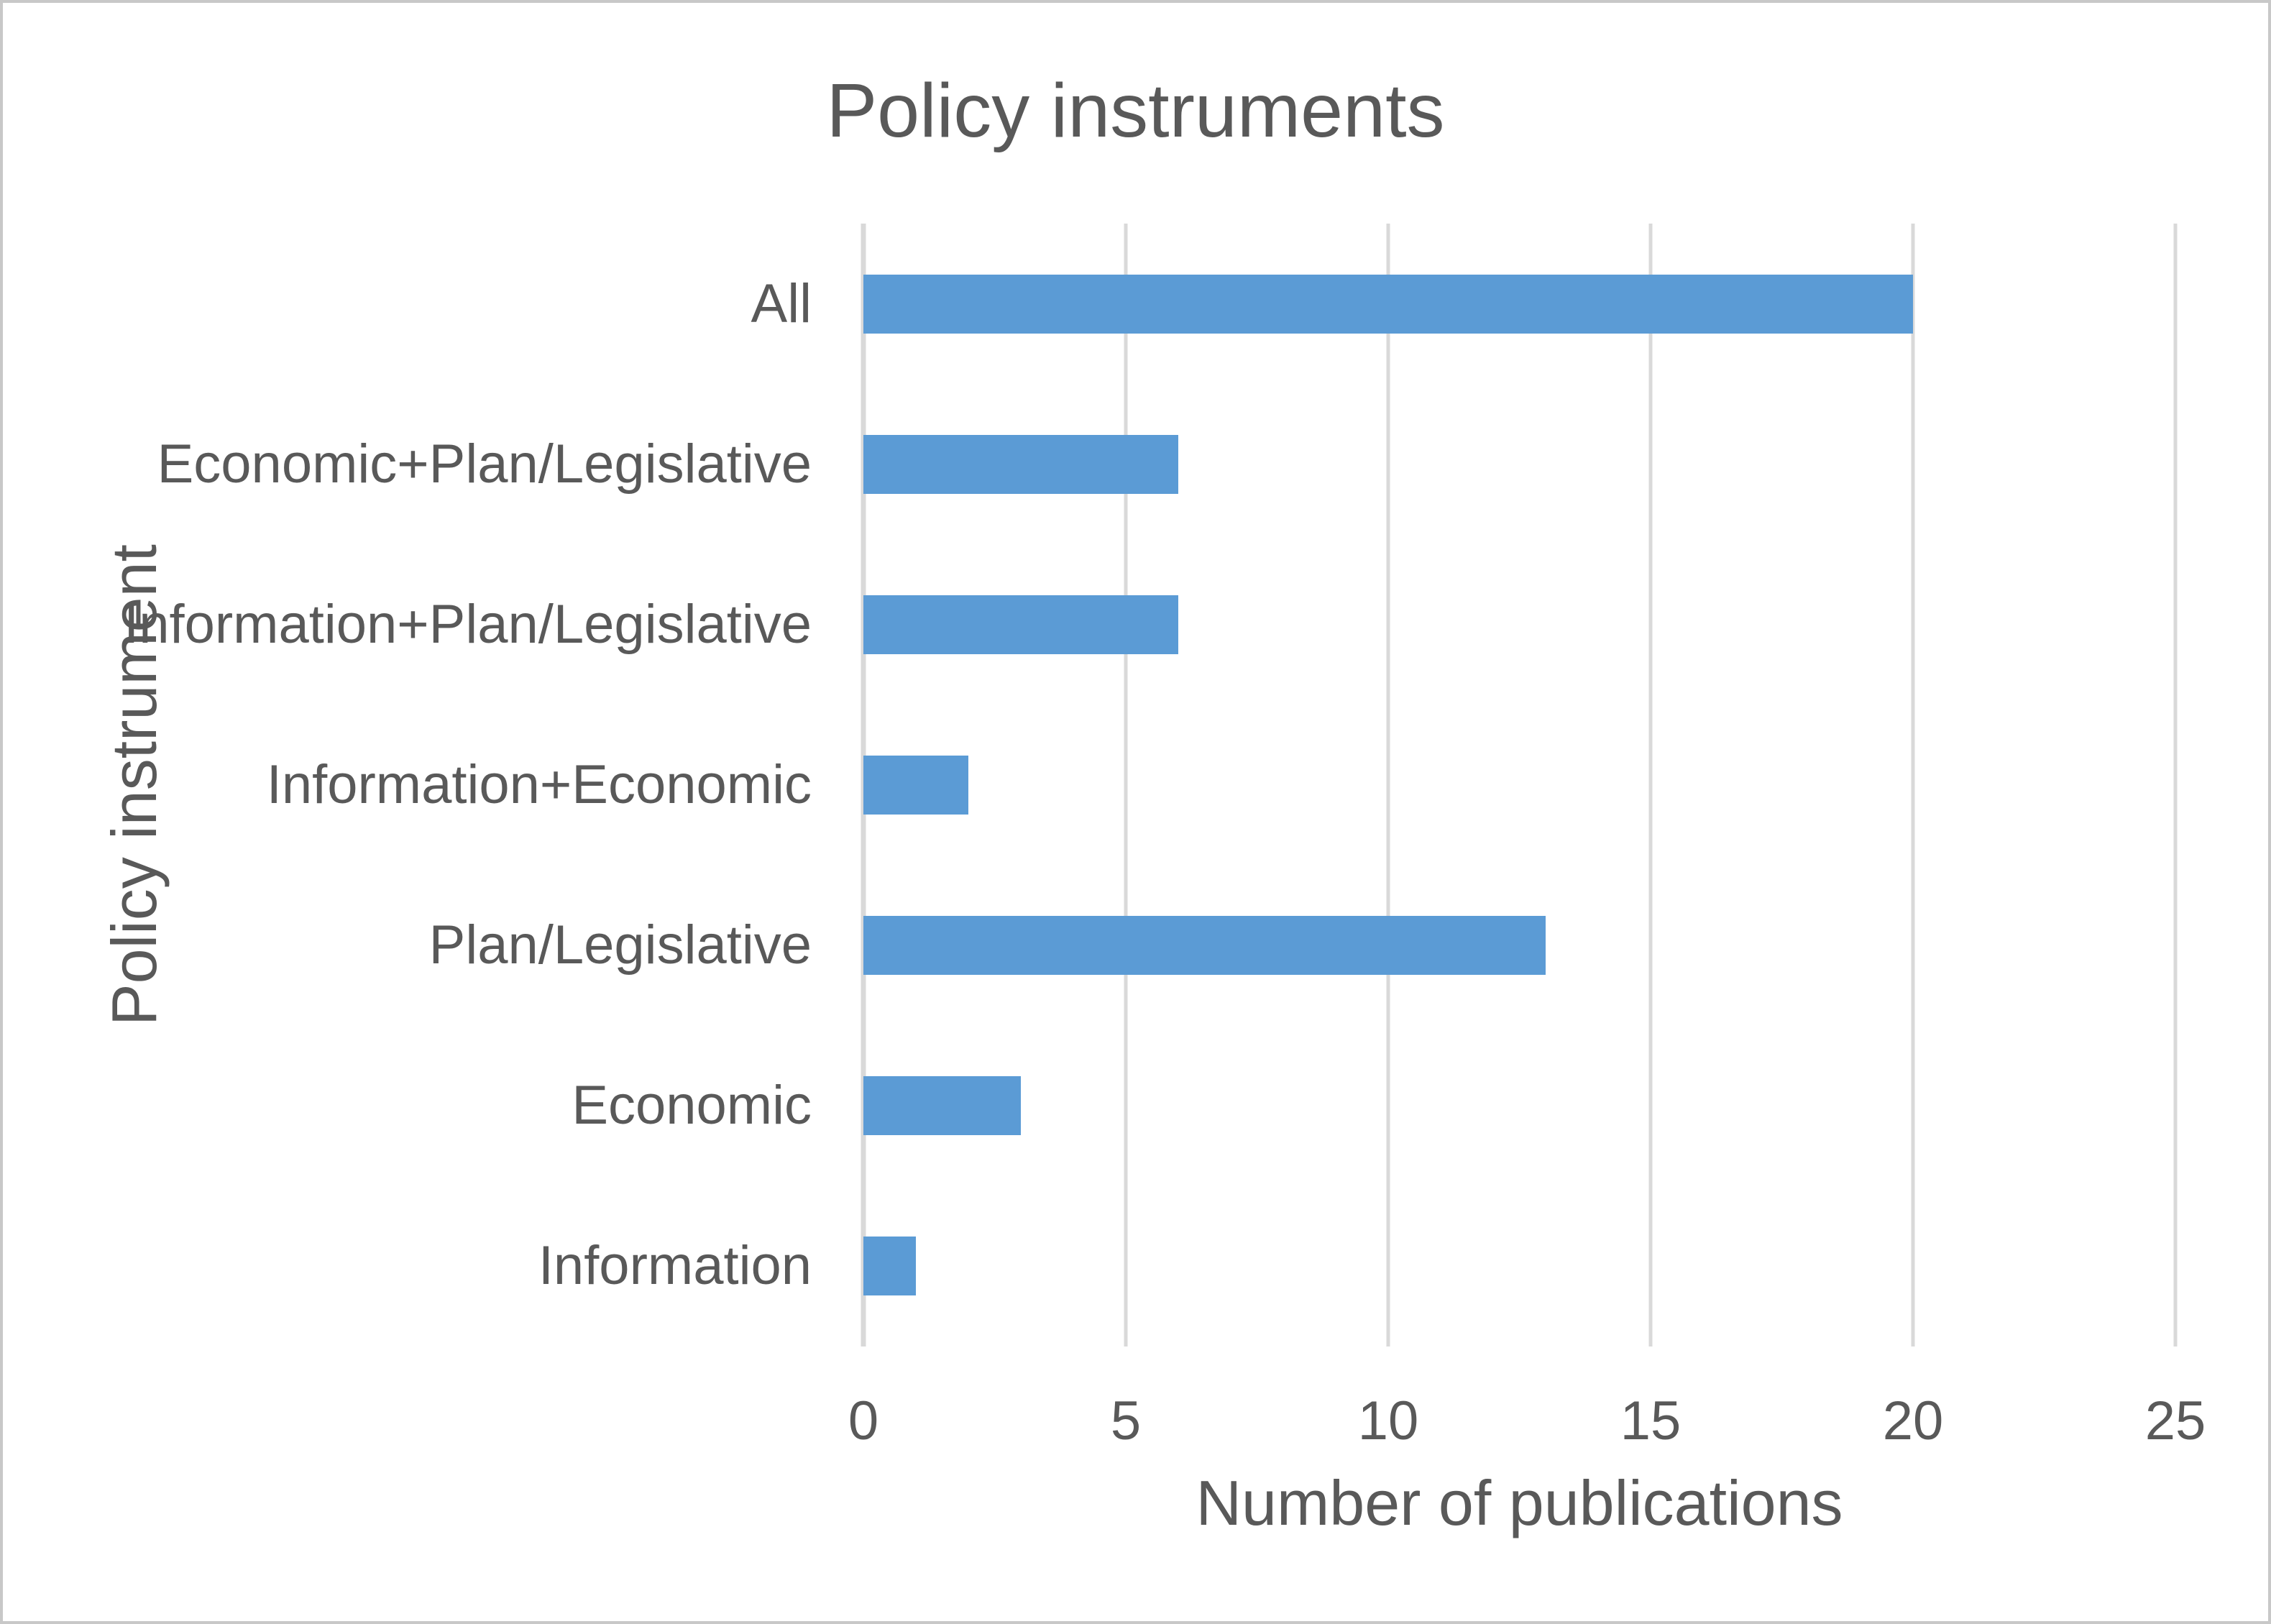 This screenshot has height=1624, width=2271. What do you see at coordinates (1913, 1420) in the screenshot?
I see `x-tick-label: 20` at bounding box center [1913, 1420].